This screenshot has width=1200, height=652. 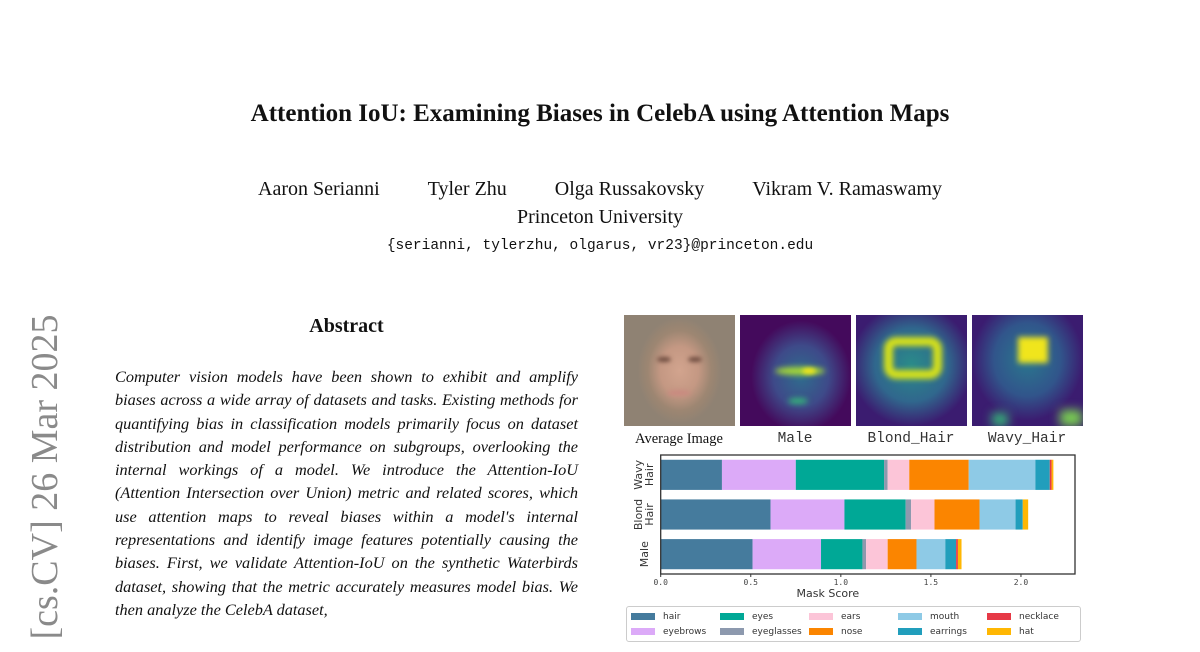 What do you see at coordinates (911, 370) in the screenshot?
I see `attention-map-blond-hair` at bounding box center [911, 370].